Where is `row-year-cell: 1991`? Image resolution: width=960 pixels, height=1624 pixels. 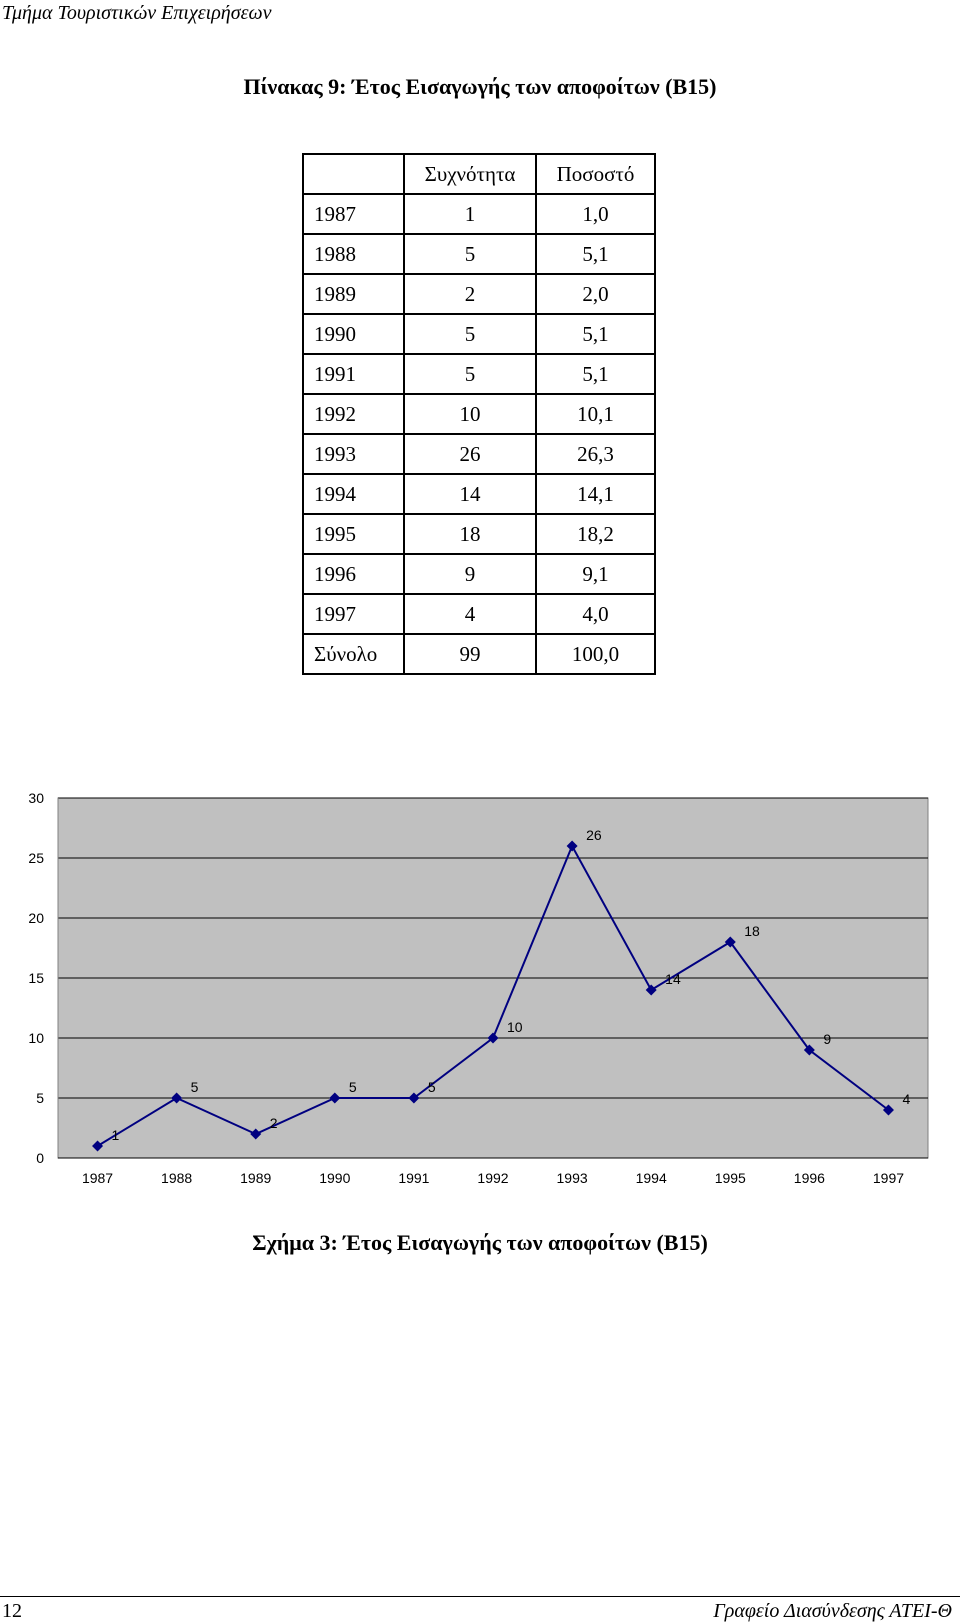 row-year-cell: 1991 is located at coordinates (353, 374).